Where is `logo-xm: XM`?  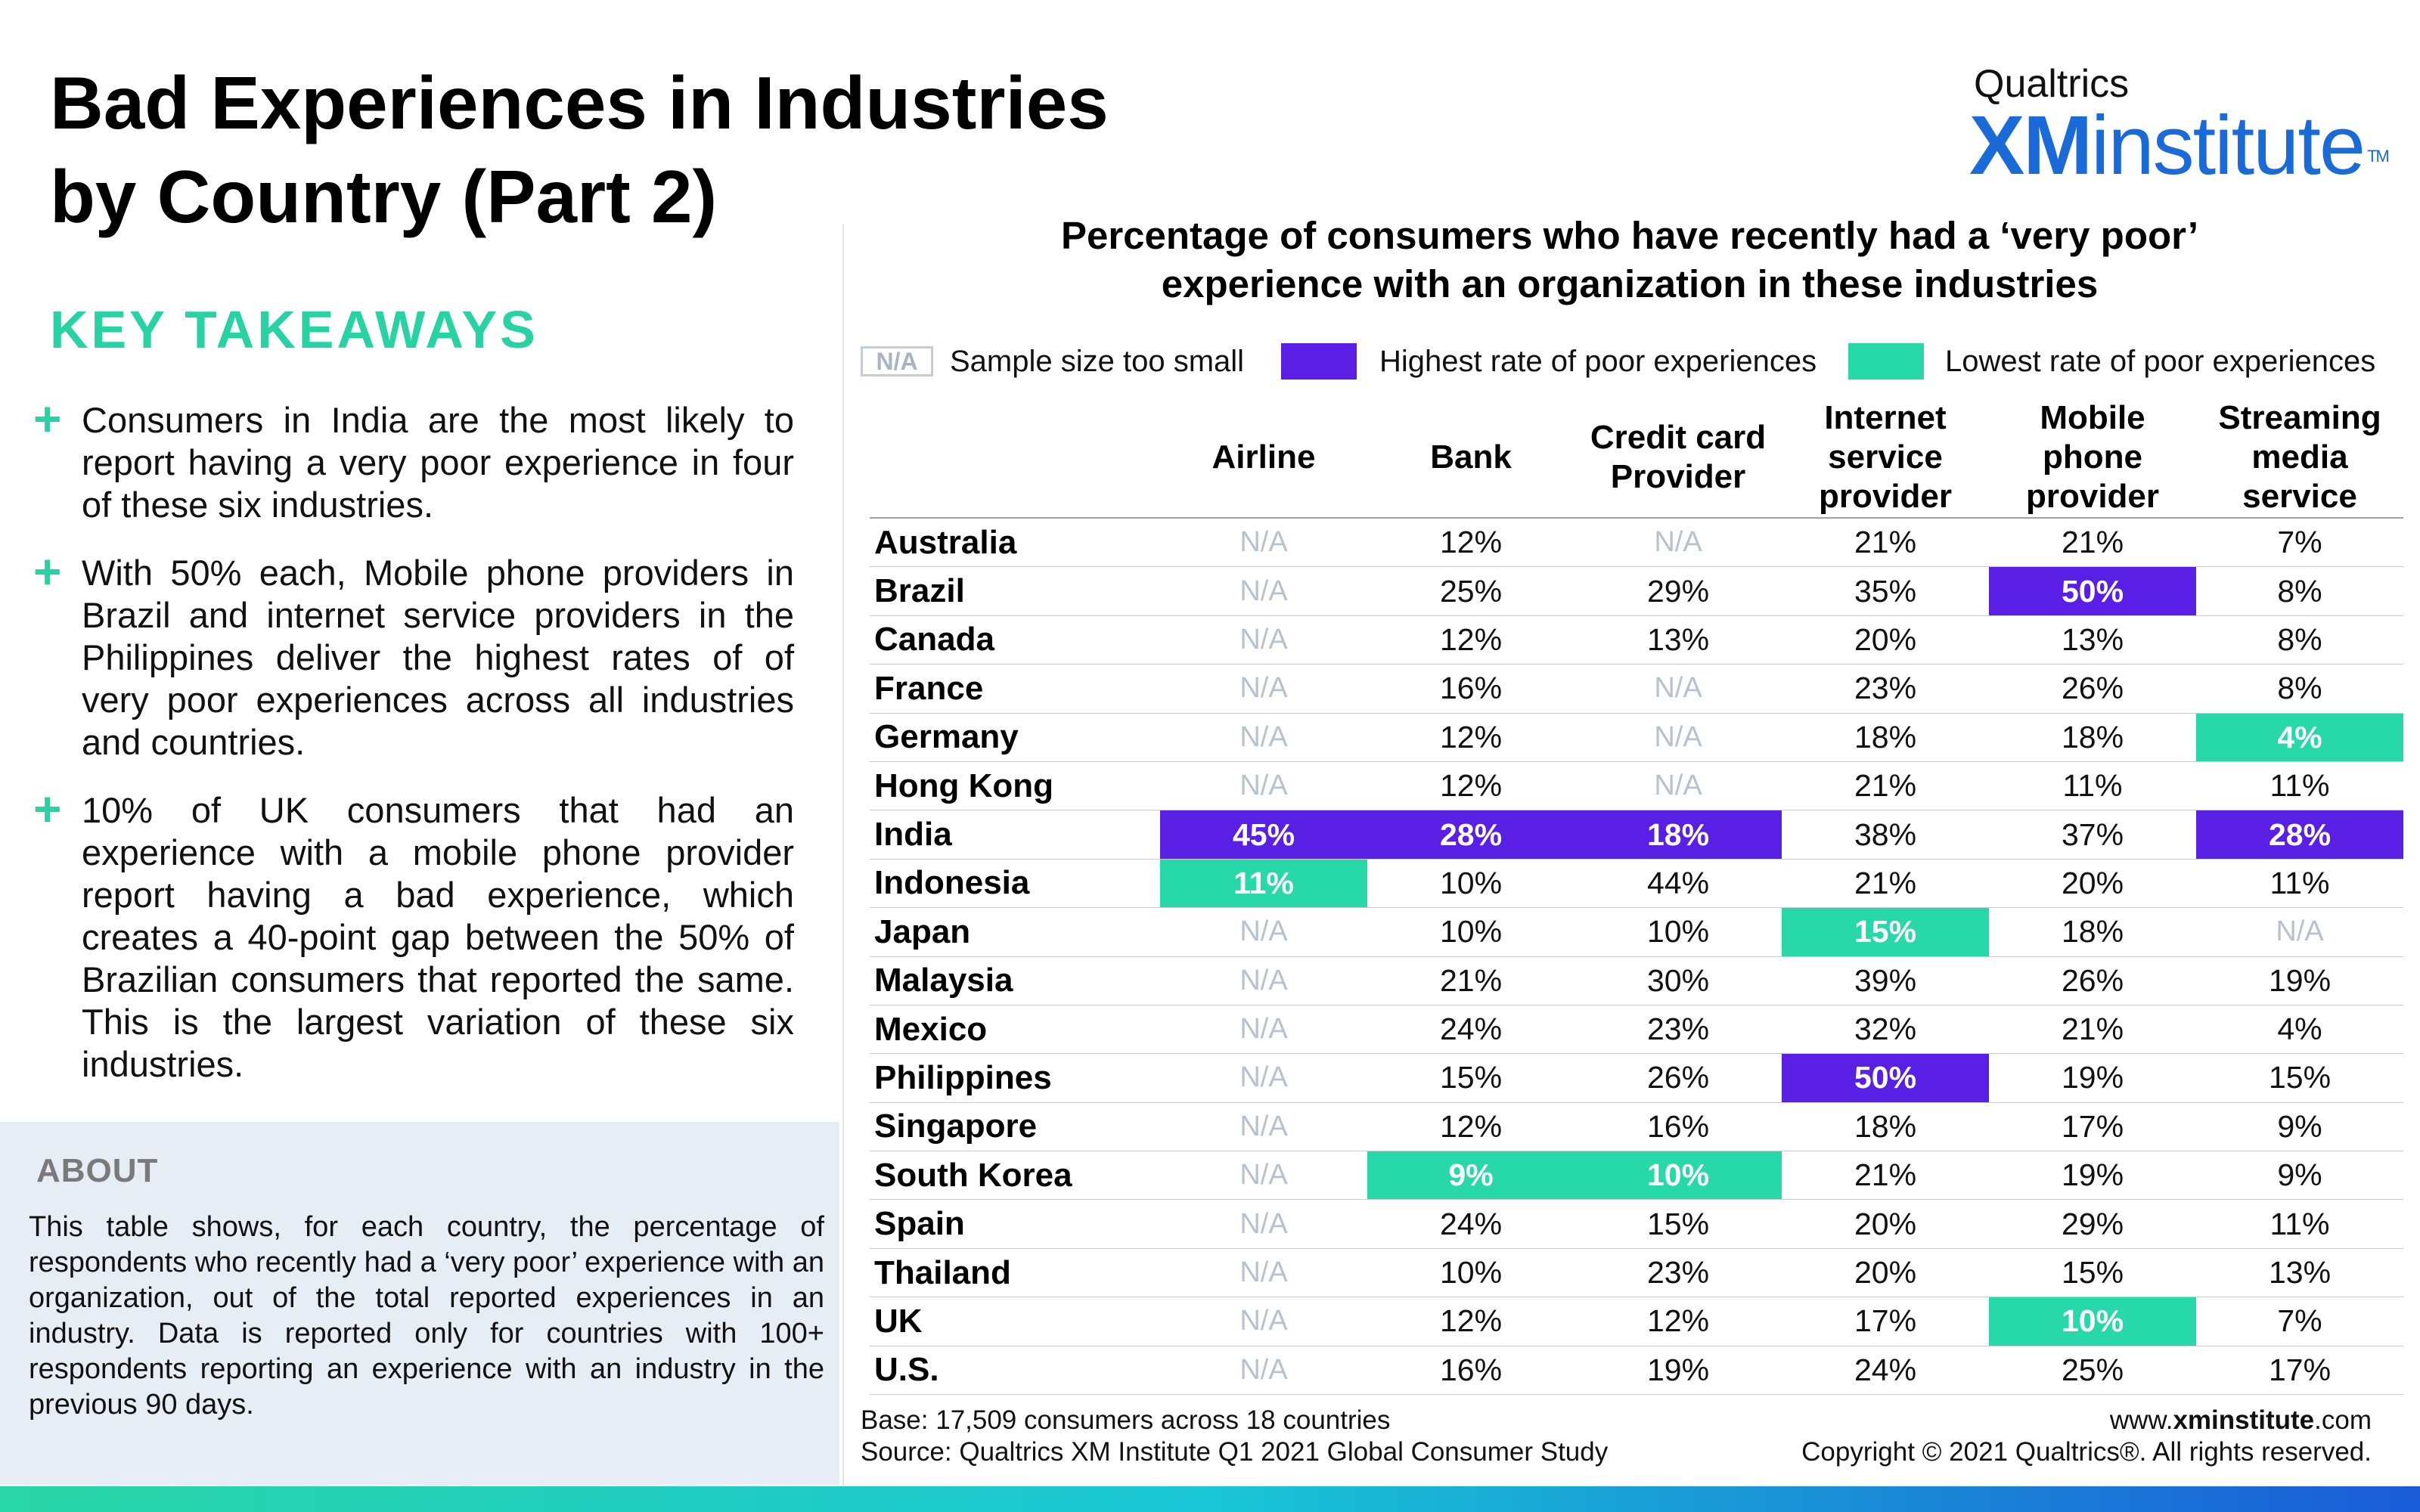
logo-xm: XM is located at coordinates (2031, 145).